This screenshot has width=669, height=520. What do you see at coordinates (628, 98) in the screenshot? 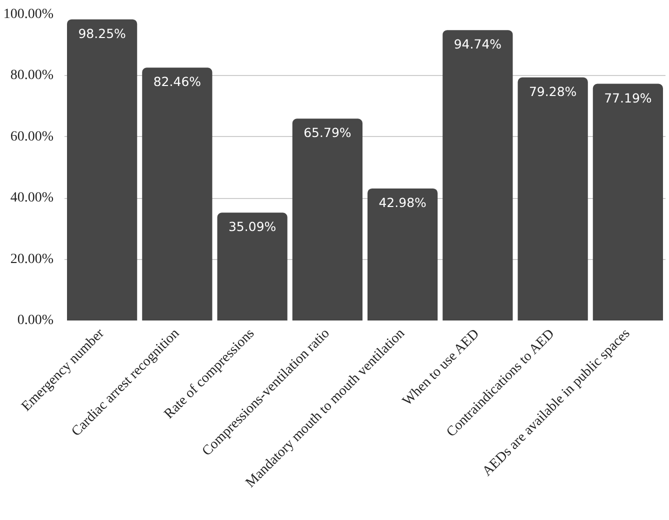
I see `data-label: 77.19%` at bounding box center [628, 98].